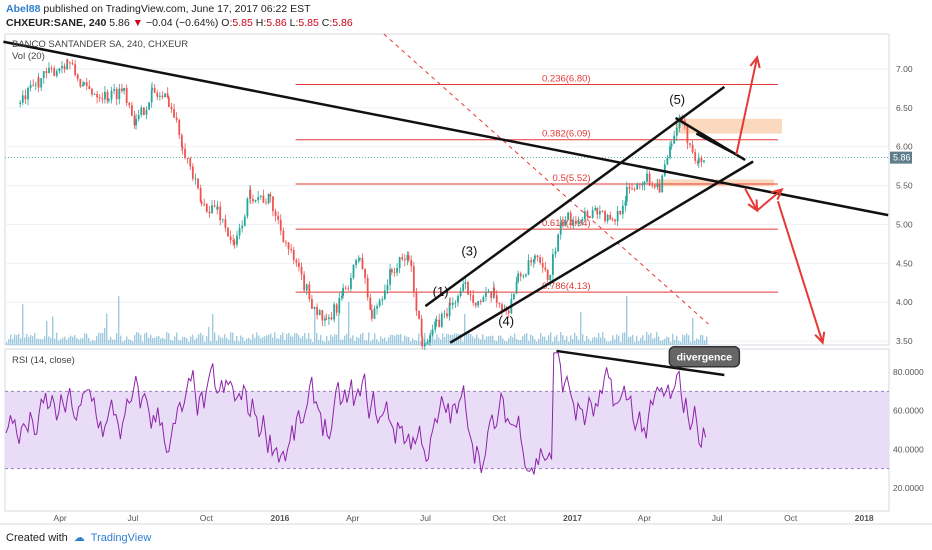 The height and width of the screenshot is (550, 932). What do you see at coordinates (717, 518) in the screenshot?
I see `time-tick-label: Jul` at bounding box center [717, 518].